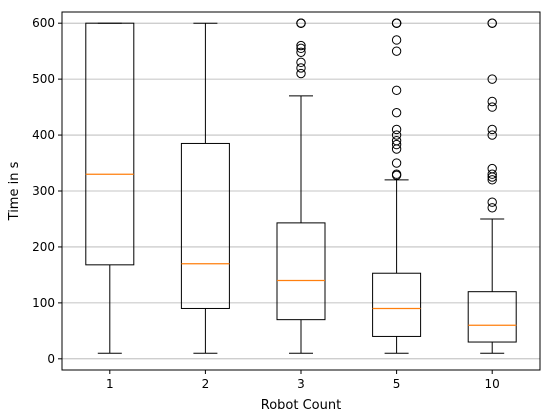 This screenshot has height=416, width=550. What do you see at coordinates (43, 79) in the screenshot?
I see `y-tick-label: 500` at bounding box center [43, 79].